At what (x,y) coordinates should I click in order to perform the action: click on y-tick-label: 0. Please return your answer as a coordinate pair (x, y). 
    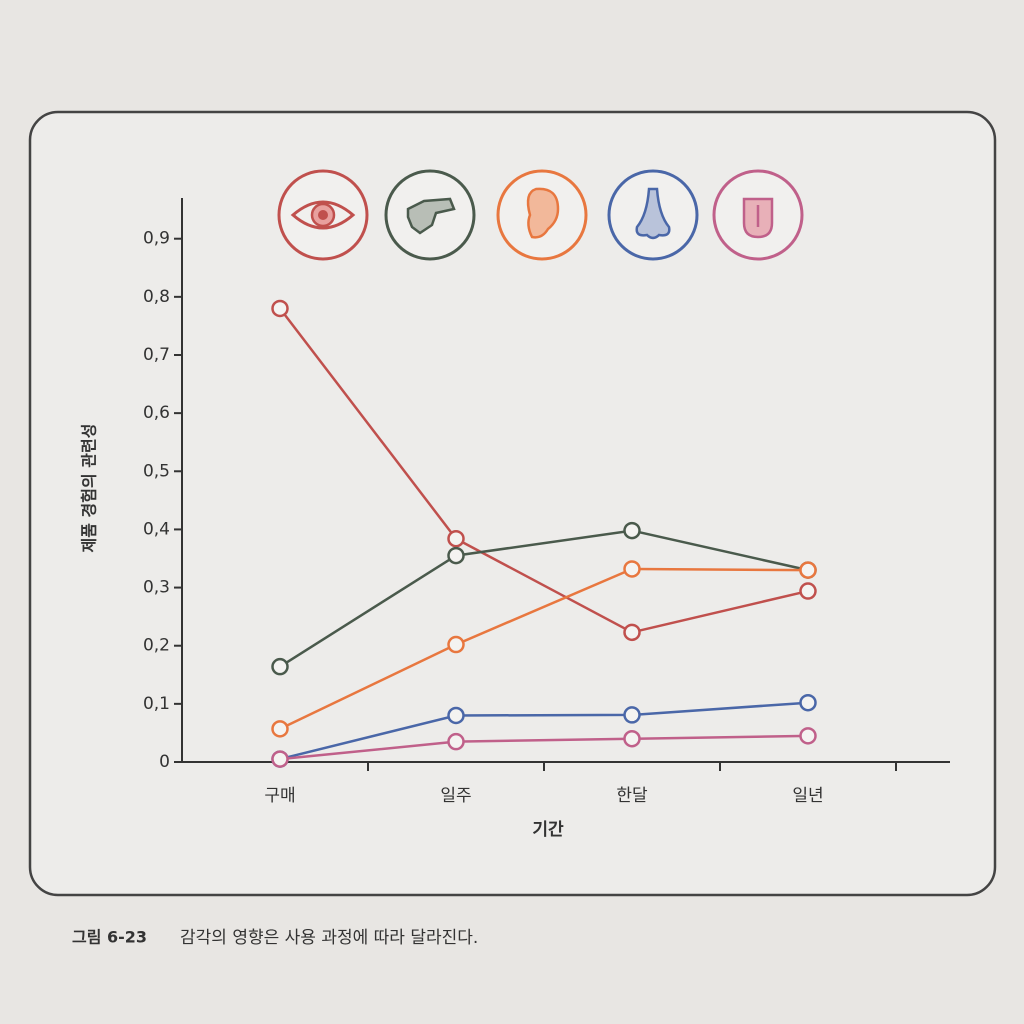
    Looking at the image, I should click on (164, 762).